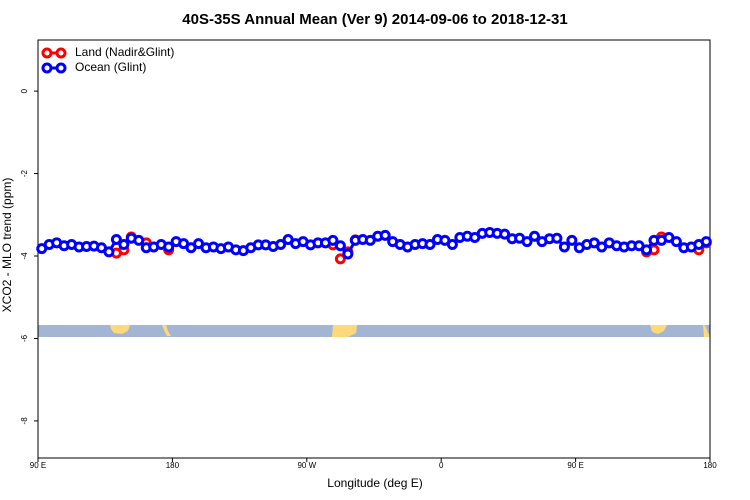  Describe the element at coordinates (306, 465) in the screenshot. I see `x-tick-label: 90 W` at that location.